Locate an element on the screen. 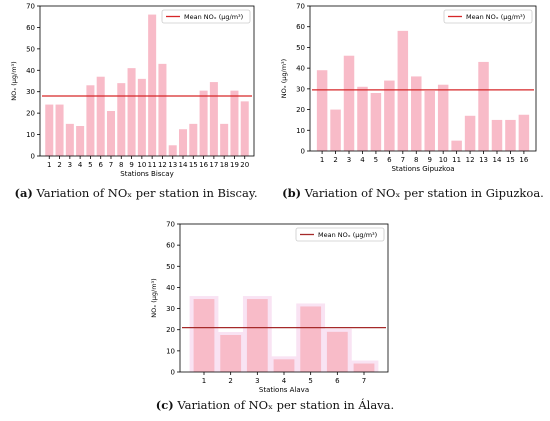 Image resolution: width=550 pixels, height=421 pixels. x-axis-label: Stations Gipuzkoa is located at coordinates (422, 169).